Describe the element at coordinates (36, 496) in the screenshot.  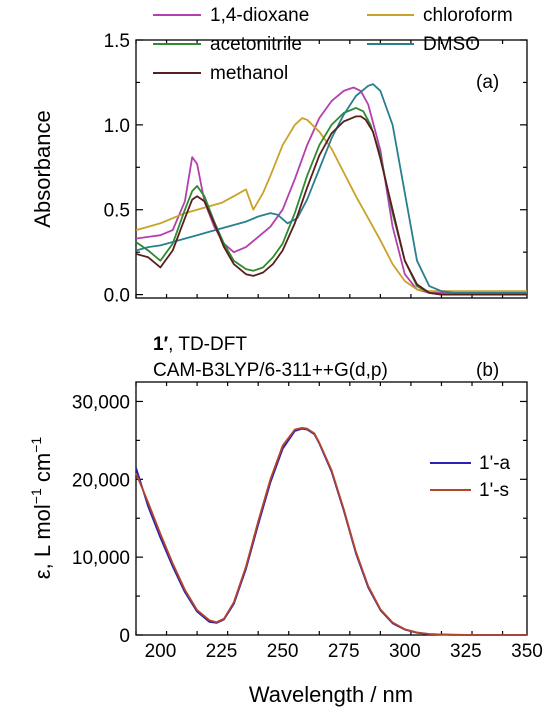
I see `y-title-sup1: −1` at that location.